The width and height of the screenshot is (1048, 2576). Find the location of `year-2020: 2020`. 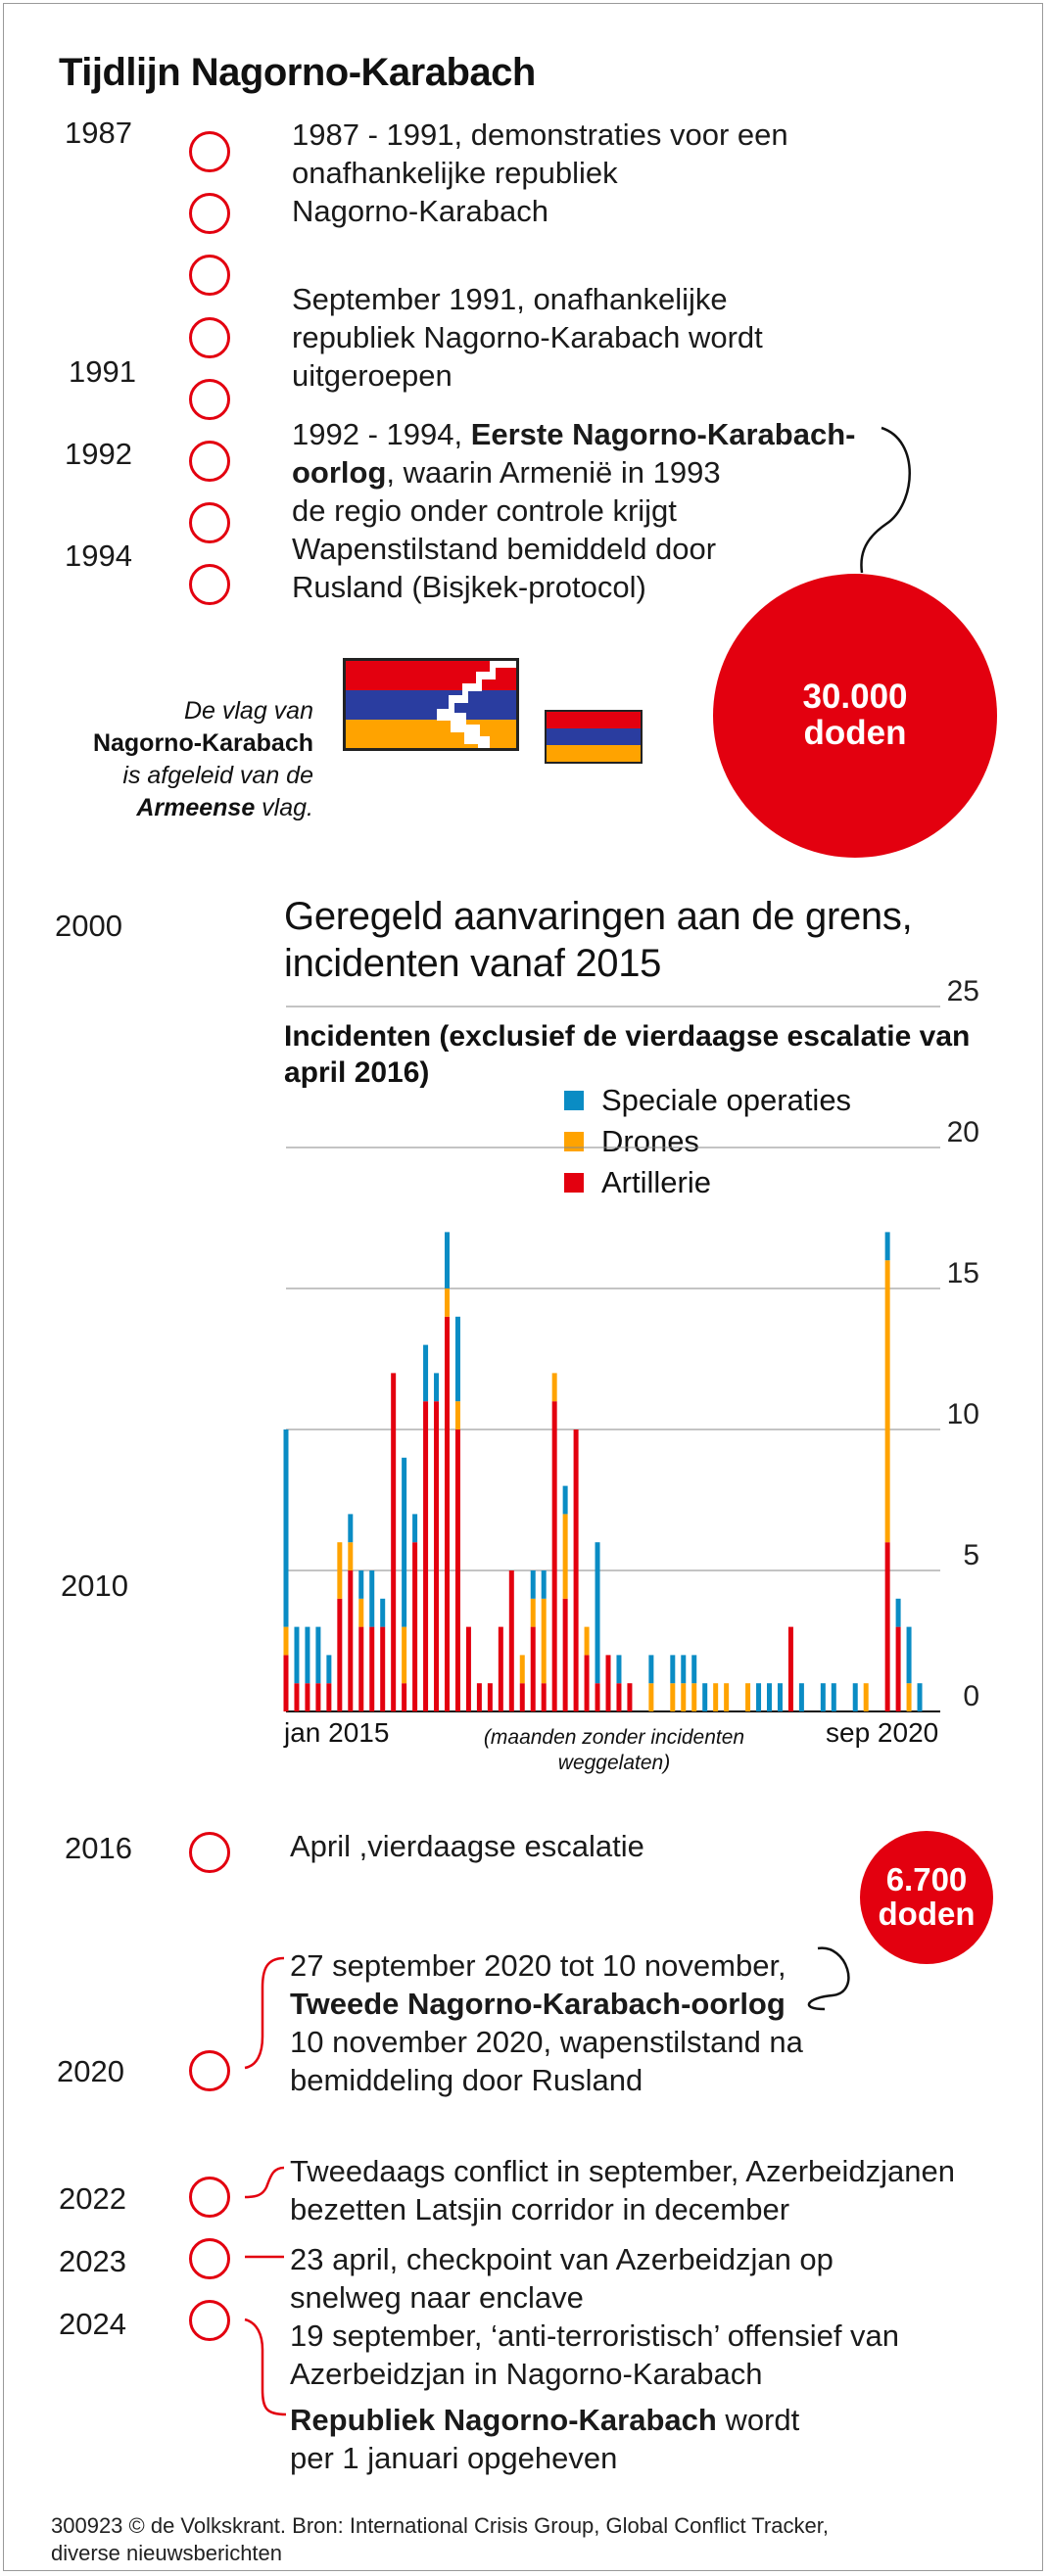

year-2020: 2020 is located at coordinates (90, 2071).